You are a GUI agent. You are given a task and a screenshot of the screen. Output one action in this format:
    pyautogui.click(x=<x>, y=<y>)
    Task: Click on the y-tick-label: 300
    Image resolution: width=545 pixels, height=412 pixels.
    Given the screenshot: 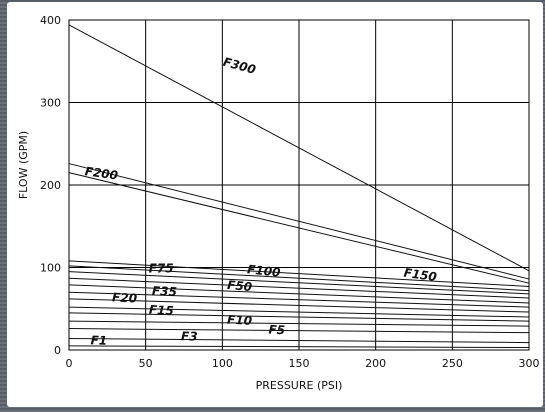 What is the action you would take?
    pyautogui.click(x=50, y=103)
    